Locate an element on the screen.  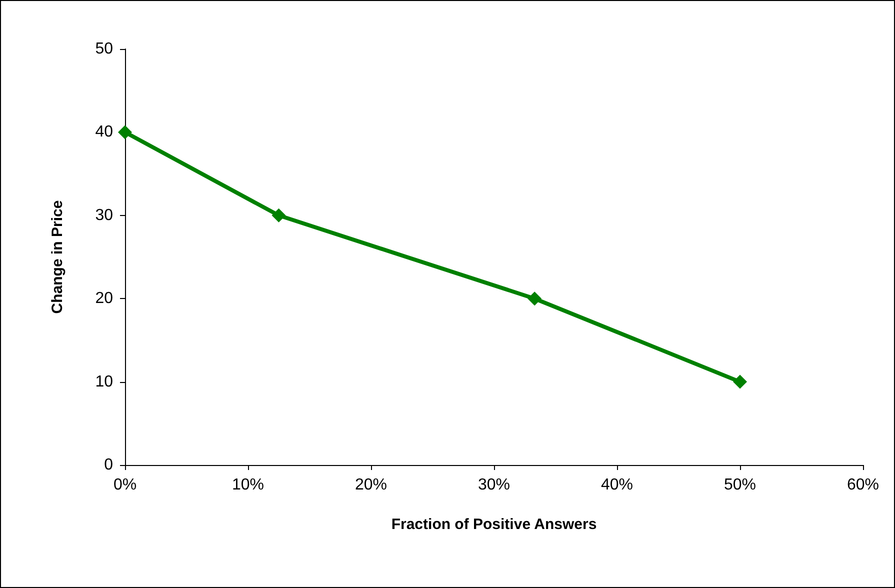
y-tick-label: 50 is located at coordinates (104, 49).